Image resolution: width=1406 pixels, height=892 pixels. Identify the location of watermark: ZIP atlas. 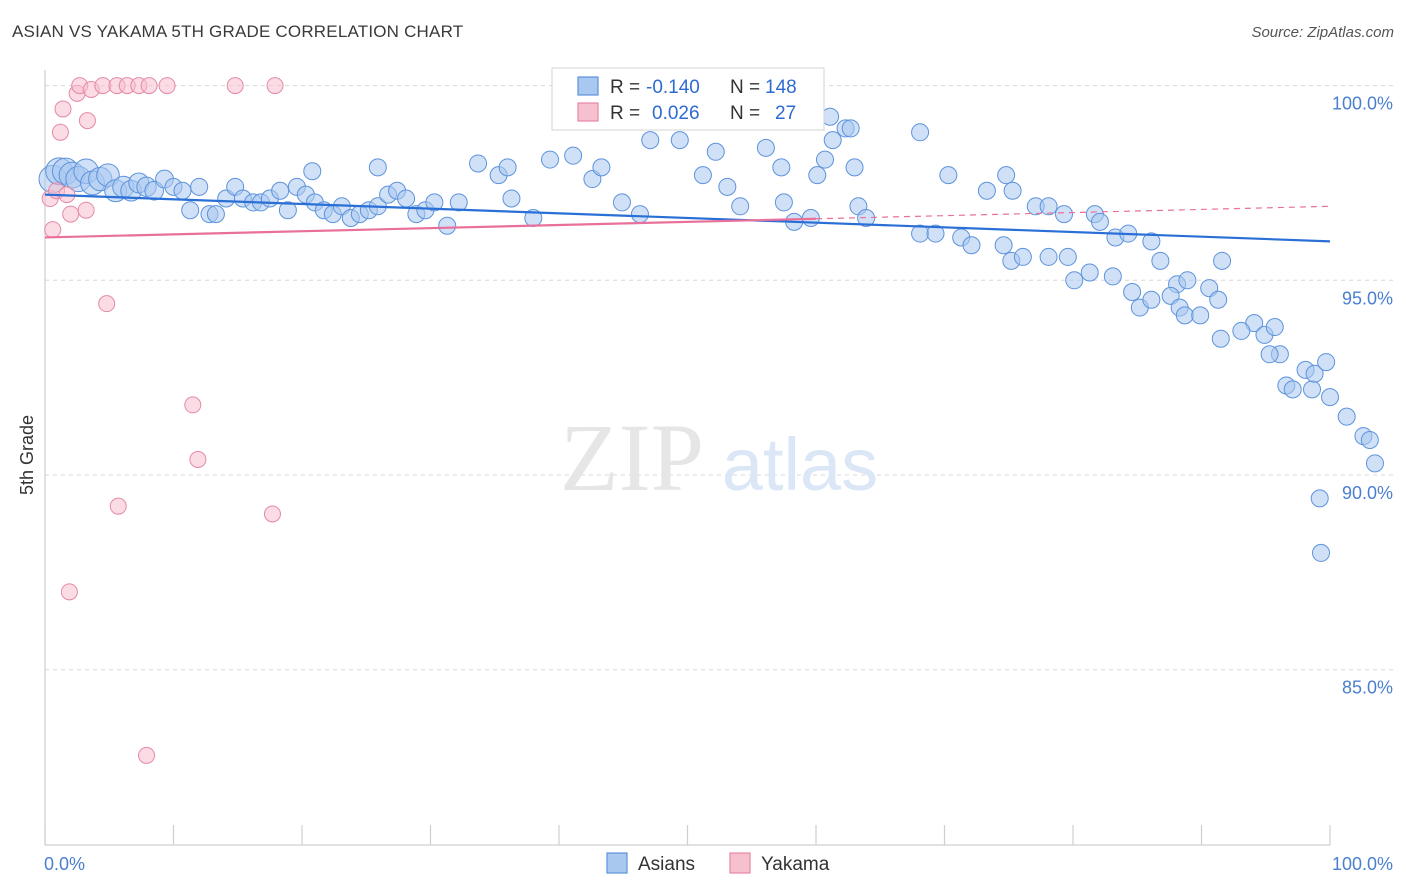
(719, 457).